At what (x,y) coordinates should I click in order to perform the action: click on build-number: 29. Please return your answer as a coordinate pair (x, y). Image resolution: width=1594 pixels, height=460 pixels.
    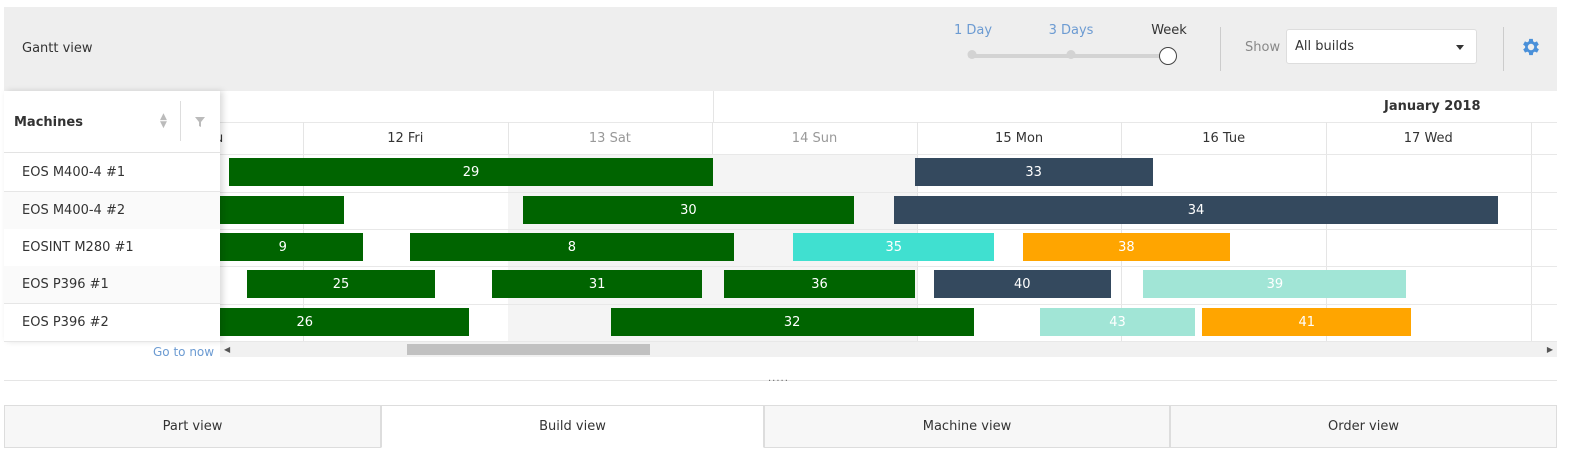
    Looking at the image, I should click on (471, 172).